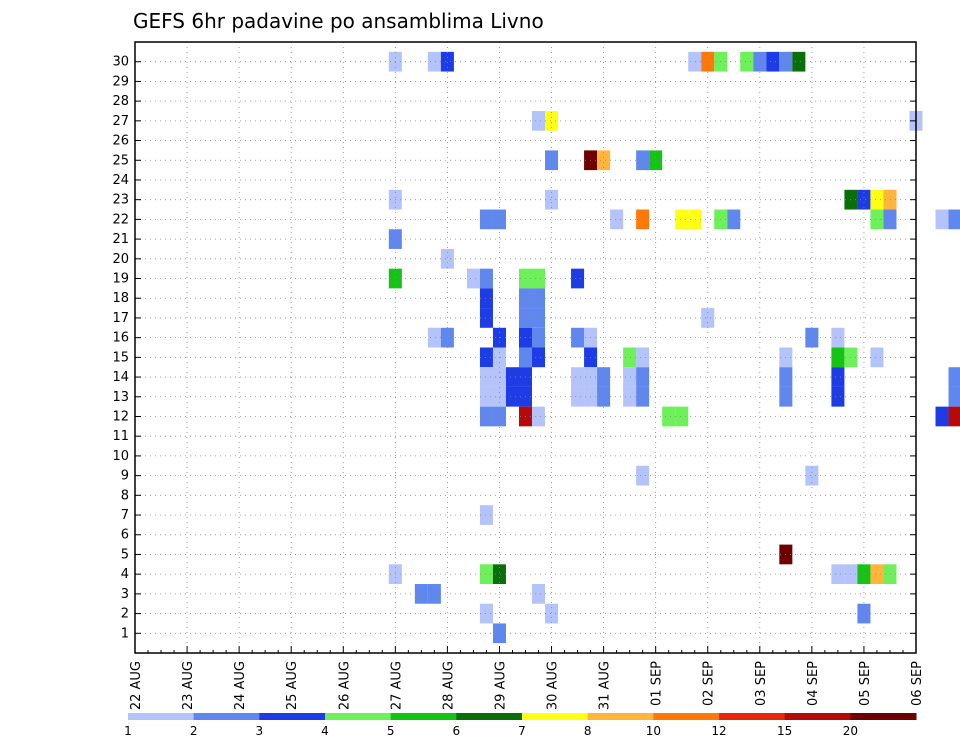  I want to click on y-tick-label: 27, so click(120, 121).